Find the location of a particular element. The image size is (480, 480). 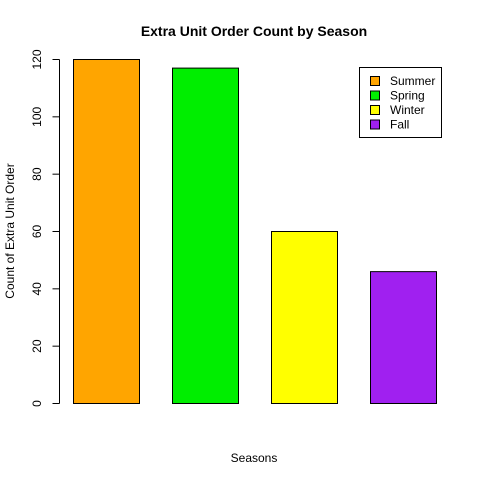

y-tick-label: 100 is located at coordinates (37, 117).